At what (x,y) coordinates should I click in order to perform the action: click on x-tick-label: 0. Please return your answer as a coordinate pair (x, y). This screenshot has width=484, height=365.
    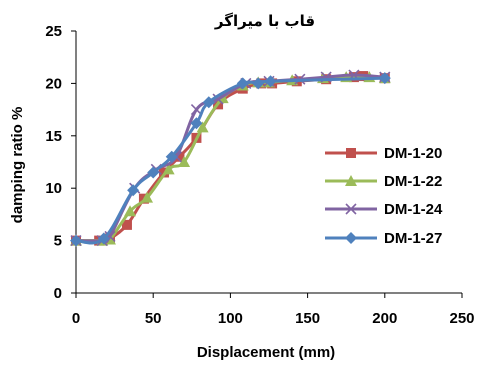
    Looking at the image, I should click on (76, 318).